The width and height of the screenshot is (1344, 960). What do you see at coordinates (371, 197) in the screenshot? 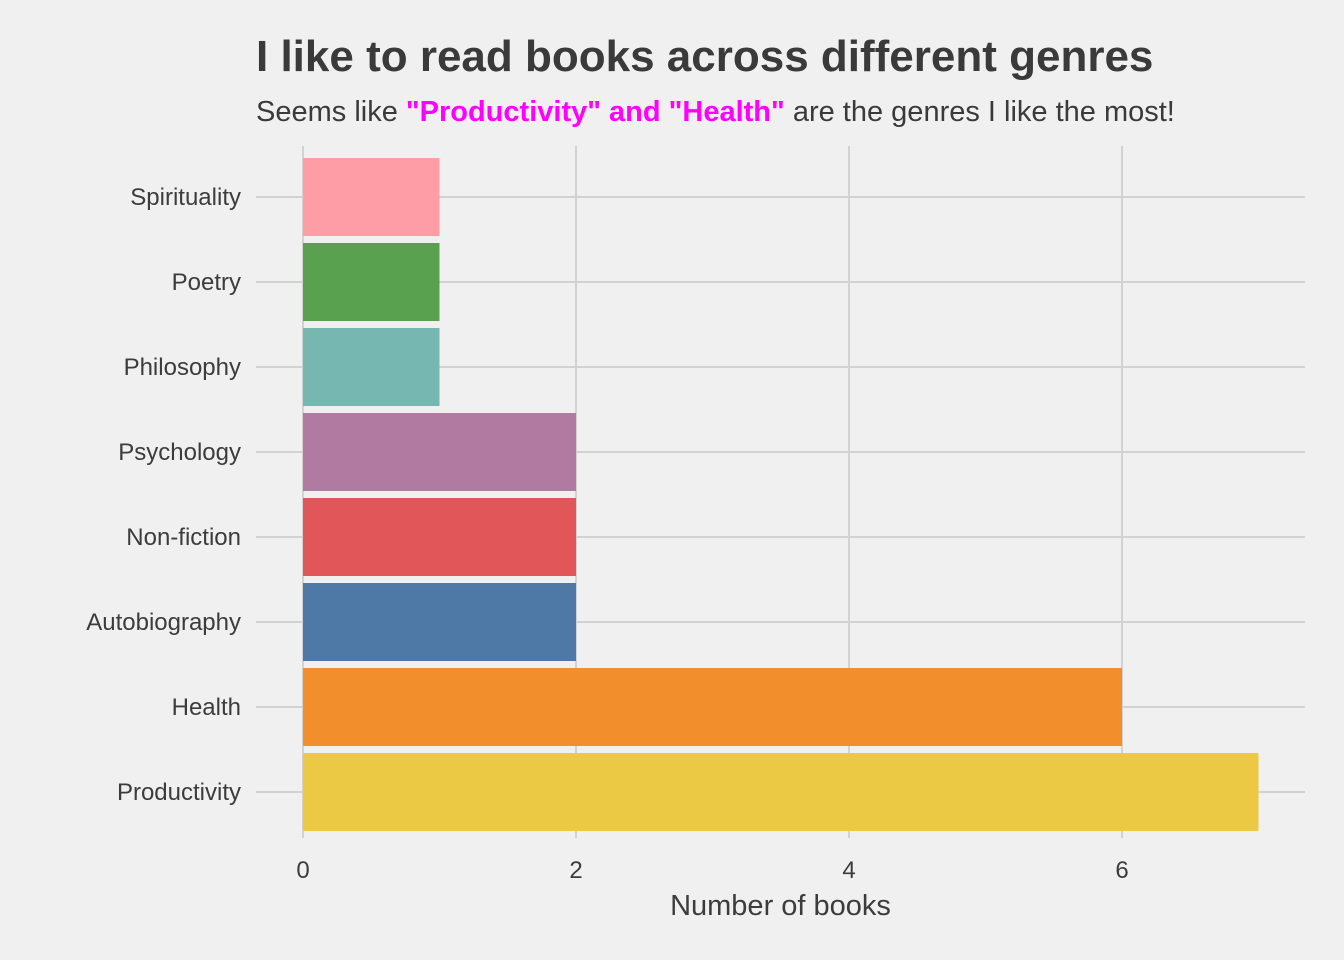
I see `bar-spirituality` at bounding box center [371, 197].